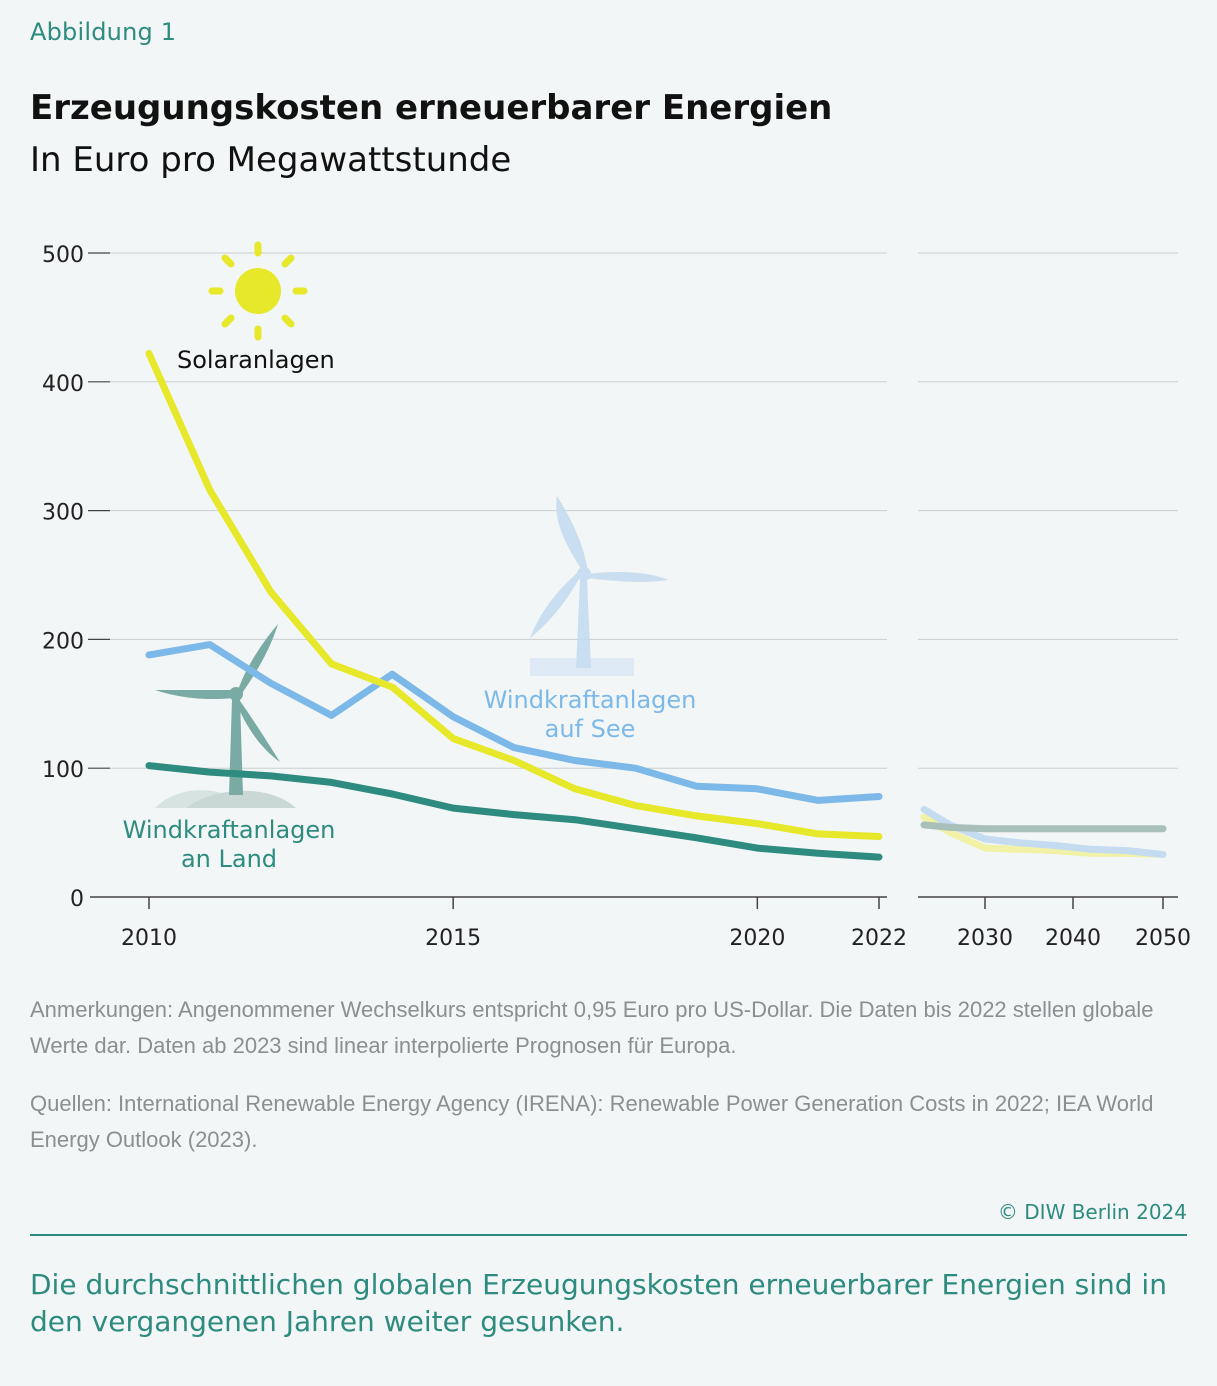 Image resolution: width=1217 pixels, height=1386 pixels. What do you see at coordinates (103, 32) in the screenshot?
I see `figure-label: Abbildung 1` at bounding box center [103, 32].